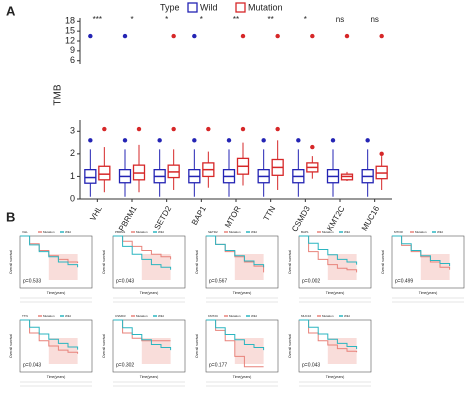 Image resolution: width=474 pixels, height=407 pixels. Describe the element at coordinates (218, 281) in the screenshot. I see `p-value: p=0.567` at that location.